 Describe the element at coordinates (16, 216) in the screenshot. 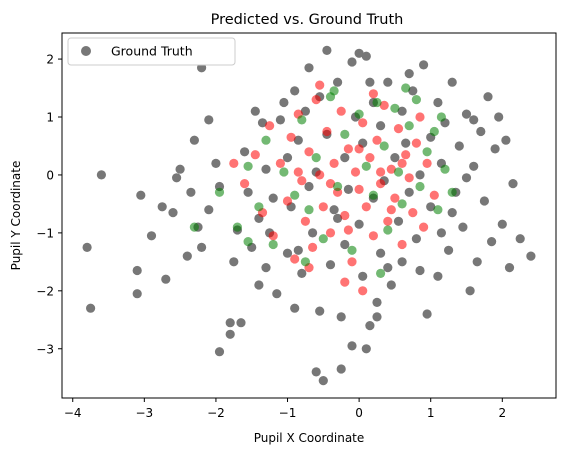

I see `y-axis-title: Pupil Y Coordinate` at that location.